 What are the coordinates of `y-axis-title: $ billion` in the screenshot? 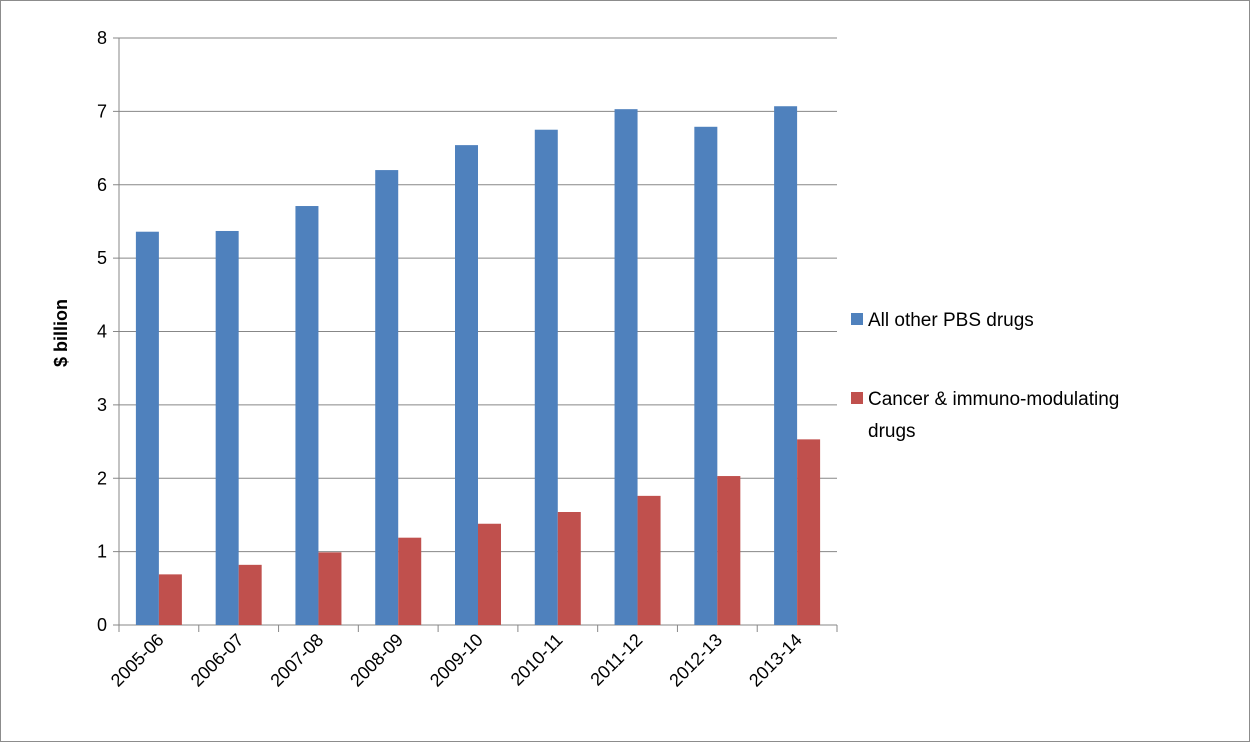 It's located at (61, 333).